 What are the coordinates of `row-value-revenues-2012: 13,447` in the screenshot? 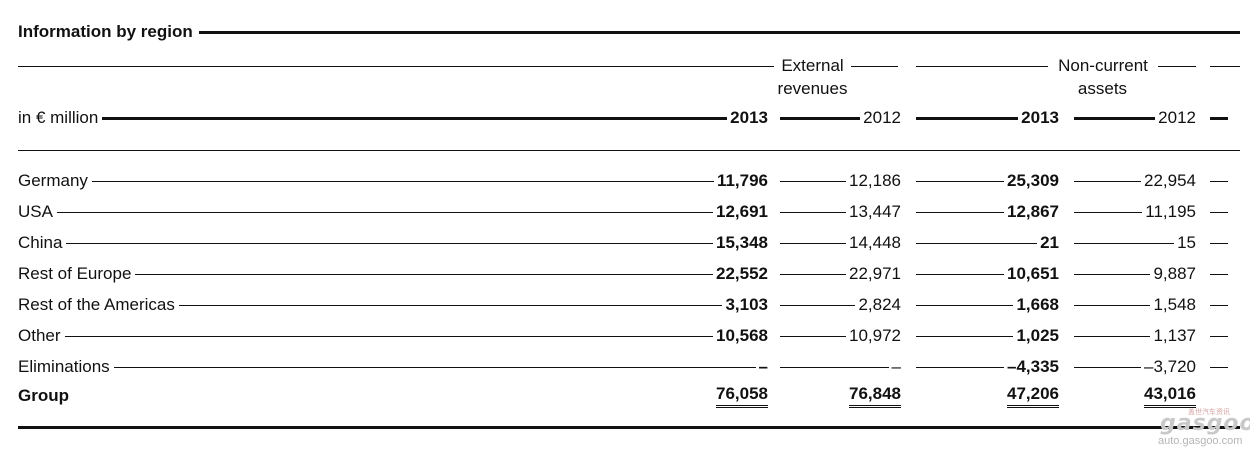 It's located at (875, 211).